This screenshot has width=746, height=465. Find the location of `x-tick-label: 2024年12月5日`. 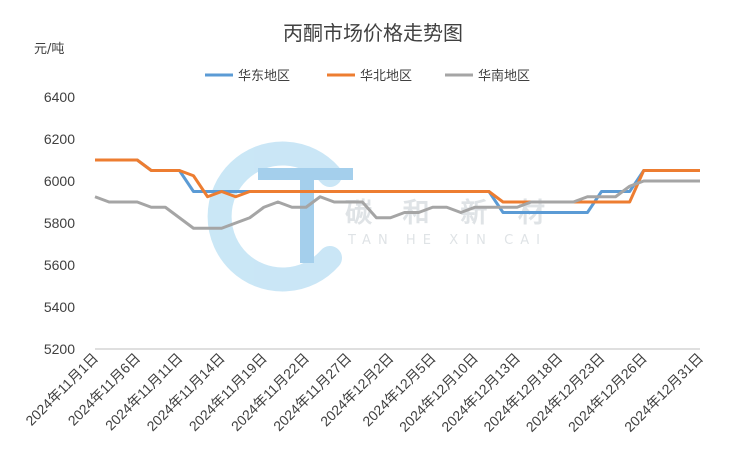

x-tick-label: 2024年12月5日 is located at coordinates (399, 390).